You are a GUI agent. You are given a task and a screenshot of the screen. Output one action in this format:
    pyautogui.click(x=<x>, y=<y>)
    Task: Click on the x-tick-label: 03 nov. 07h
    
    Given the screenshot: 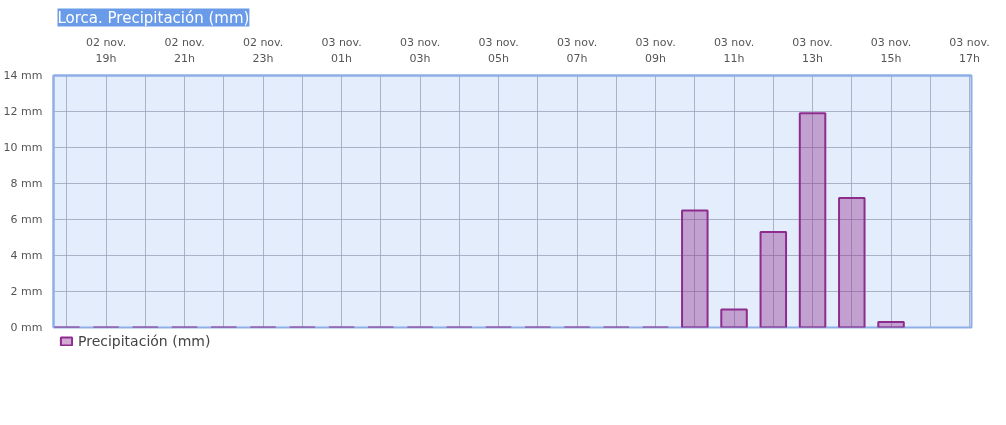 What is the action you would take?
    pyautogui.click(x=577, y=50)
    